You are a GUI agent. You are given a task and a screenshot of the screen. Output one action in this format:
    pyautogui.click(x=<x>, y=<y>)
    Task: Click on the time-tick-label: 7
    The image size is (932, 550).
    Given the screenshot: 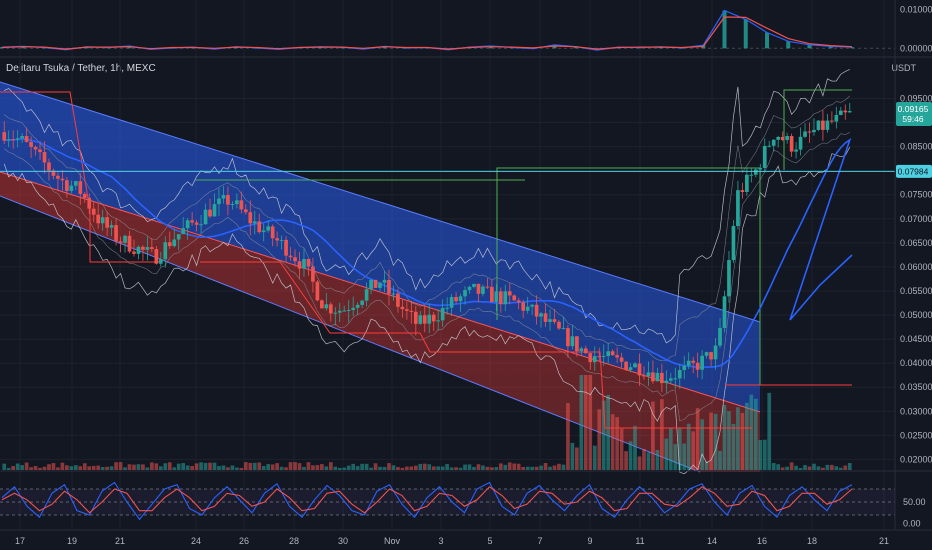 What is the action you would take?
    pyautogui.click(x=539, y=541)
    